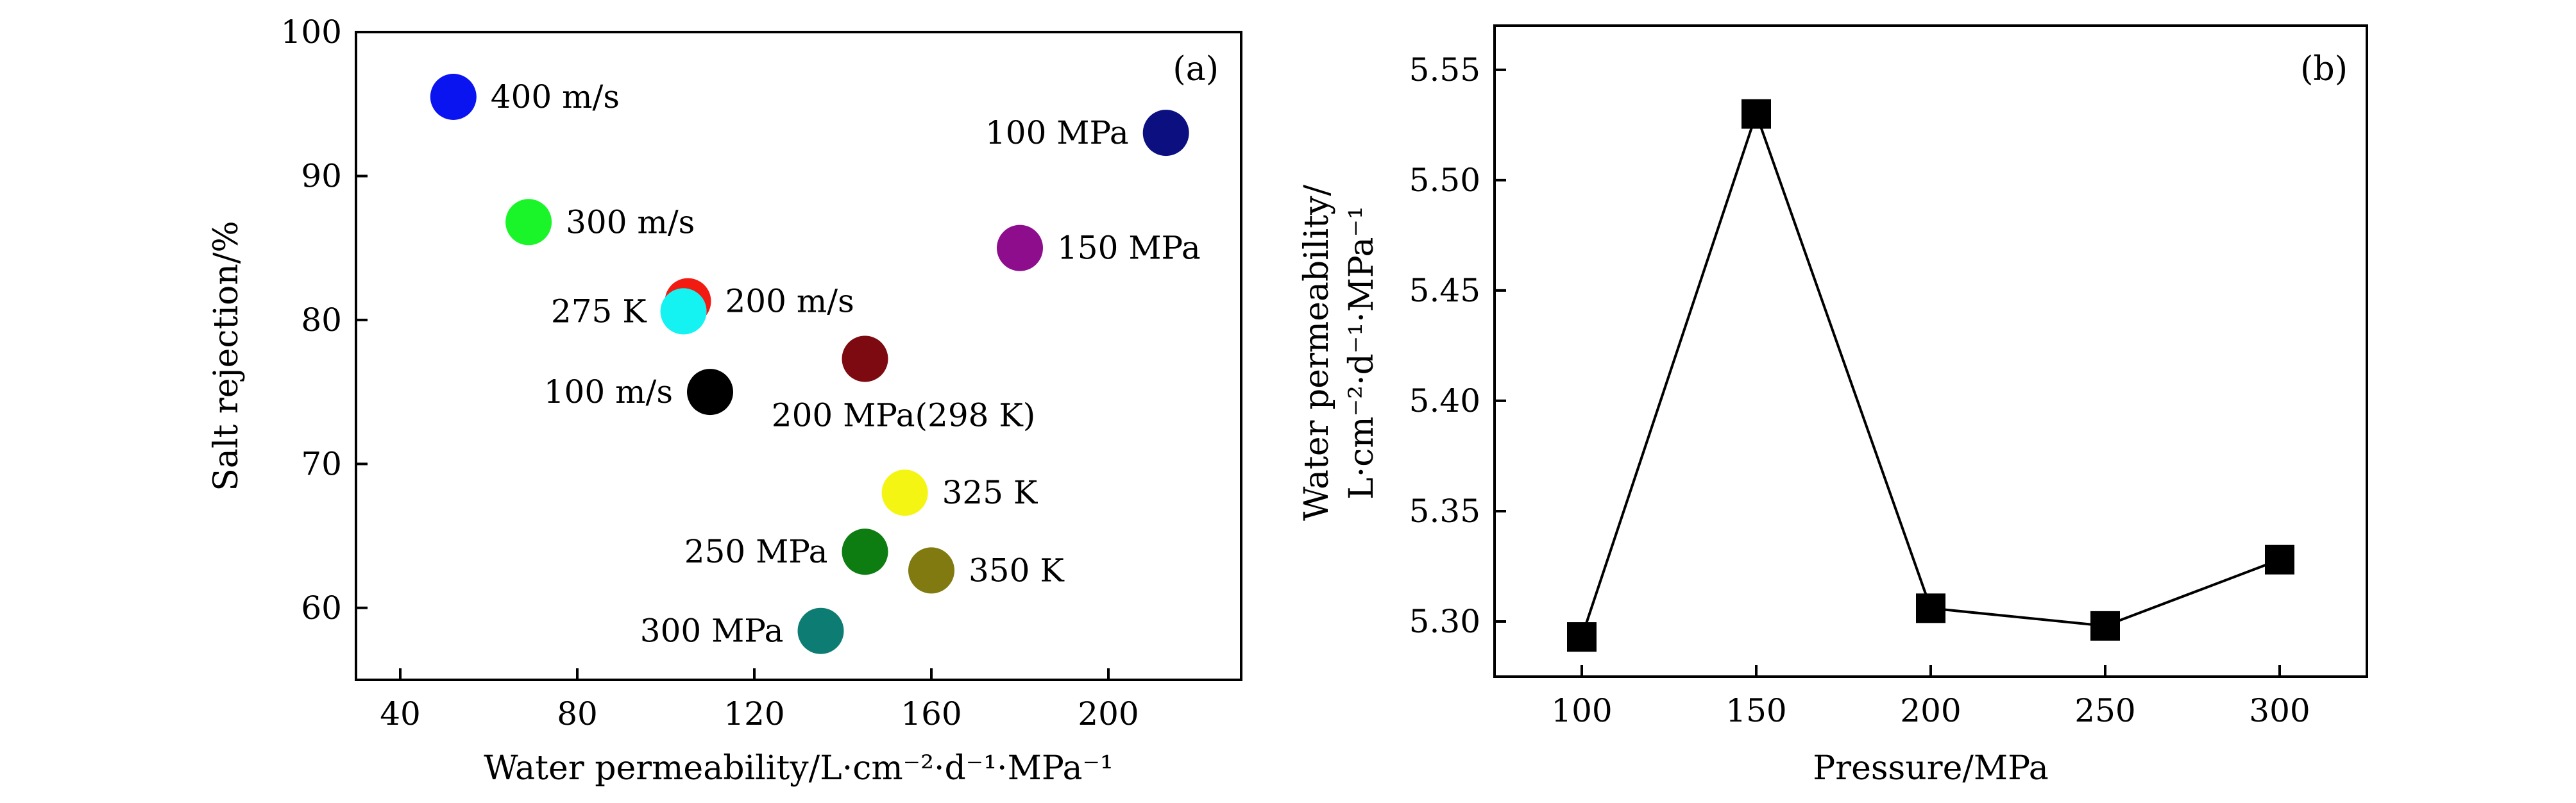 The image size is (2576, 803). I want to click on y-tick-label: 5.45, so click(1444, 290).